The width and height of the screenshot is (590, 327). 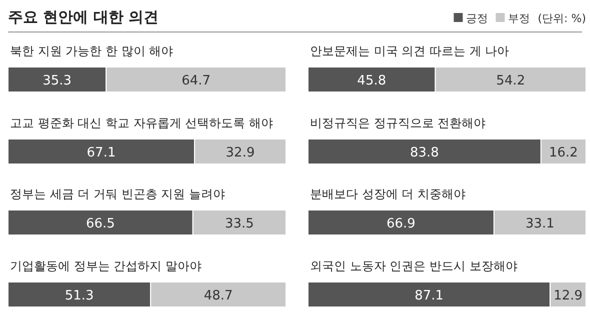 What do you see at coordinates (563, 153) in the screenshot?
I see `data-label: 16.2` at bounding box center [563, 153].